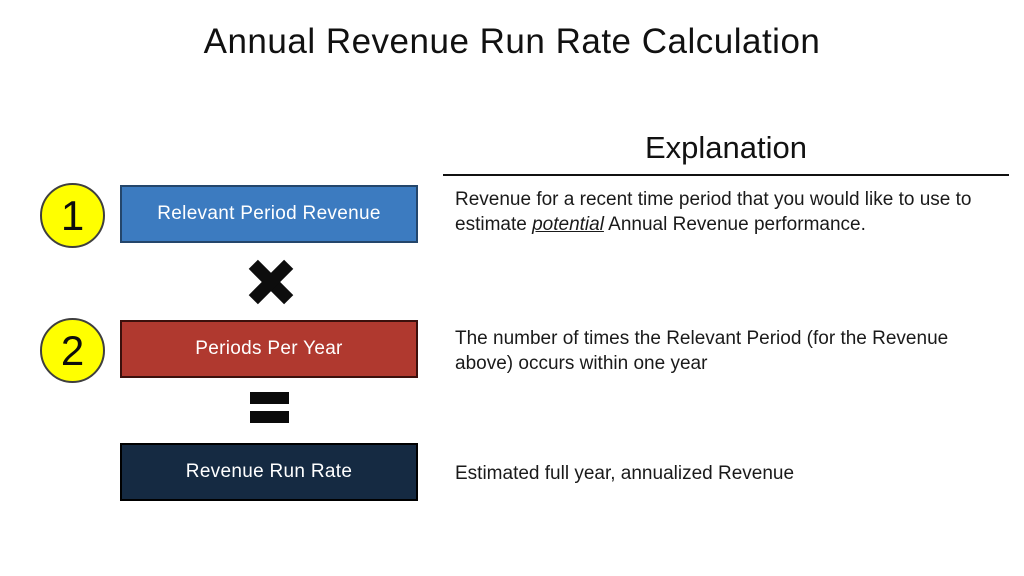 The width and height of the screenshot is (1024, 576). I want to click on box-relevant-period-revenue: Relevant Period Revenue, so click(269, 214).